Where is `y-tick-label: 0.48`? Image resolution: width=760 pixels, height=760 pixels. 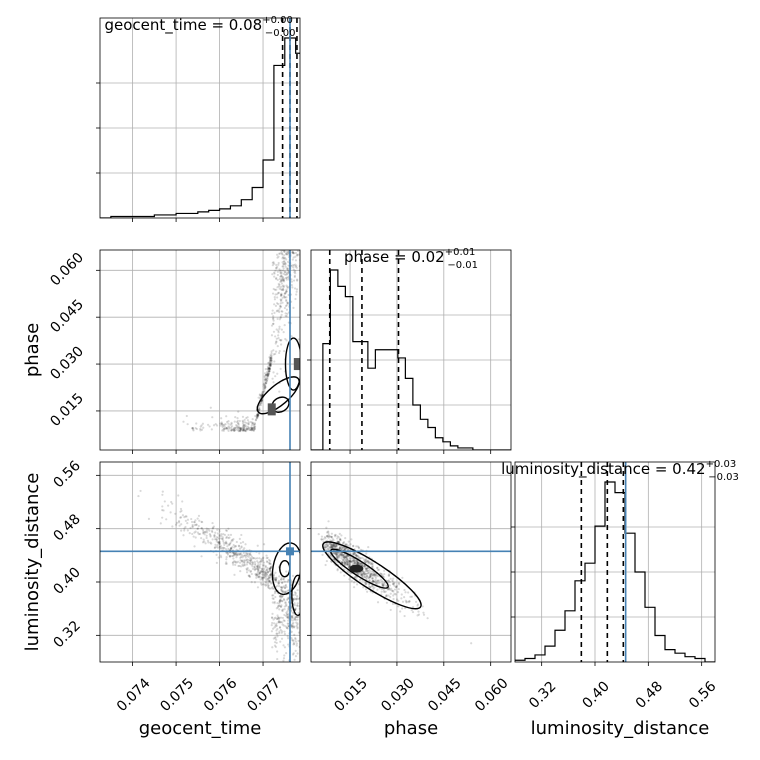 y-tick-label: 0.48 is located at coordinates (66, 527).